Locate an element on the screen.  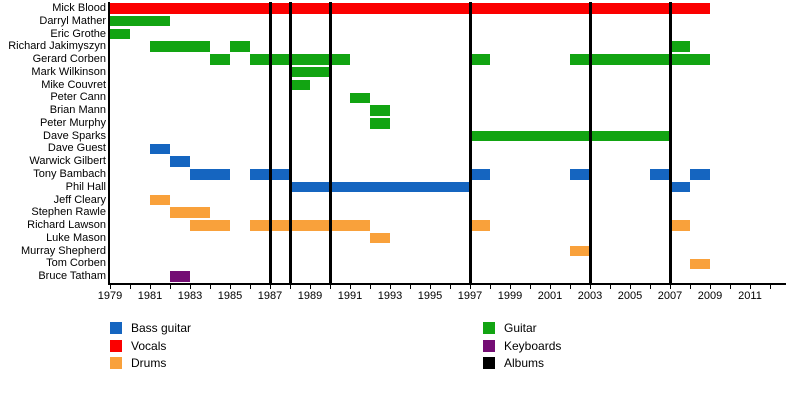
x-axis-tick-label: 1989 is located at coordinates (310, 296).